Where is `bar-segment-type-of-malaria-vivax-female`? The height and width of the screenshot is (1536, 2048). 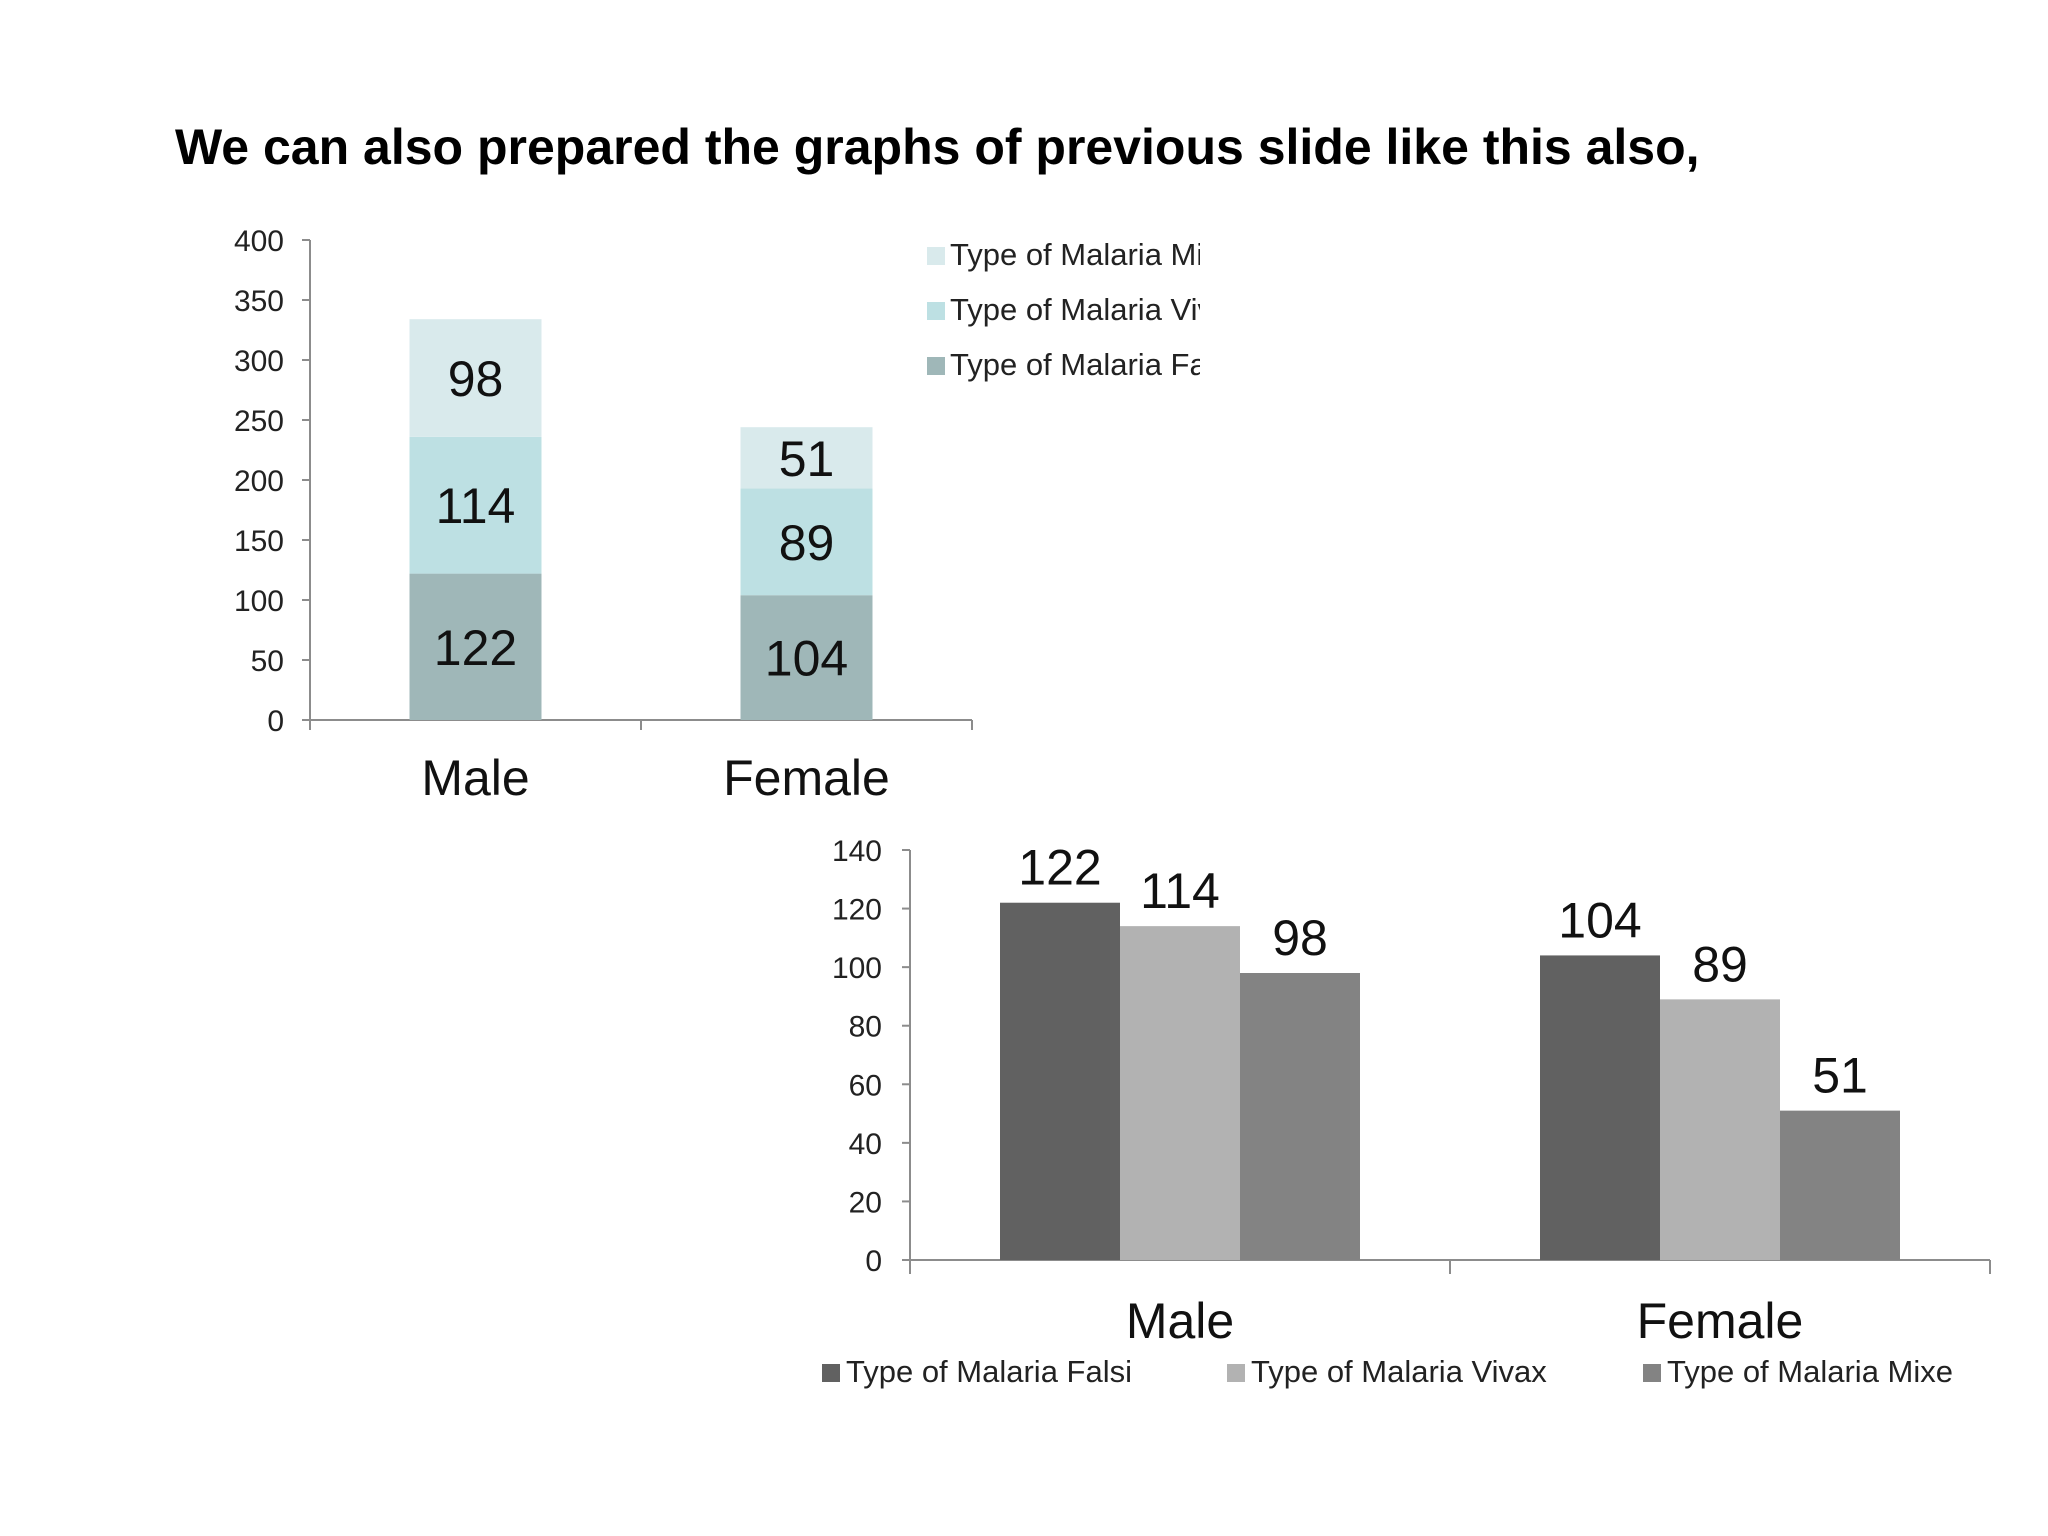
bar-segment-type-of-malaria-vivax-female is located at coordinates (806, 542).